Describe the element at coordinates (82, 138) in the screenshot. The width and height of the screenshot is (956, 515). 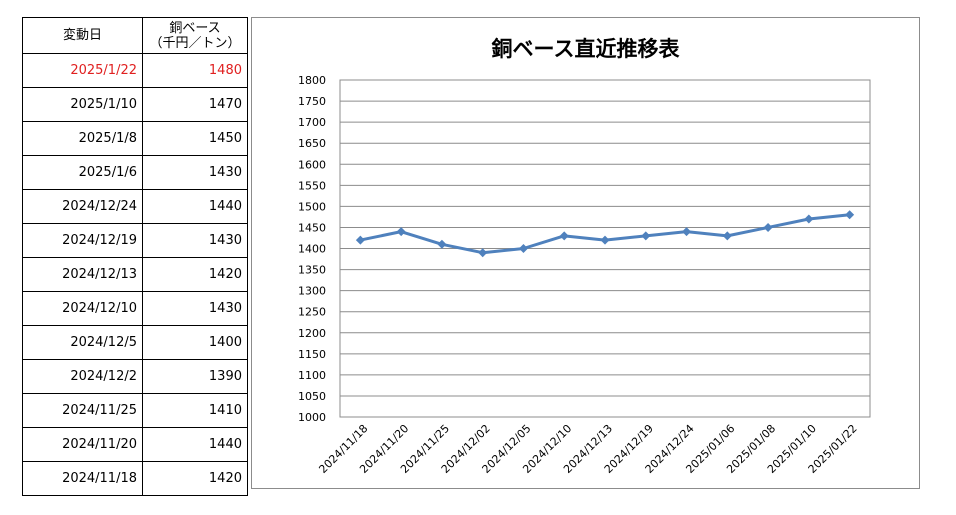
I see `row-date: 2025/1/8` at that location.